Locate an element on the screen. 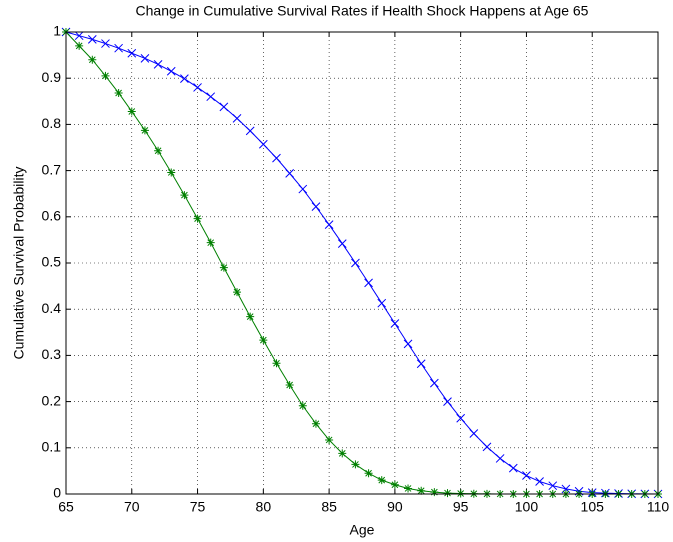 This screenshot has height=542, width=673. x-tick-label: 105 is located at coordinates (593, 507).